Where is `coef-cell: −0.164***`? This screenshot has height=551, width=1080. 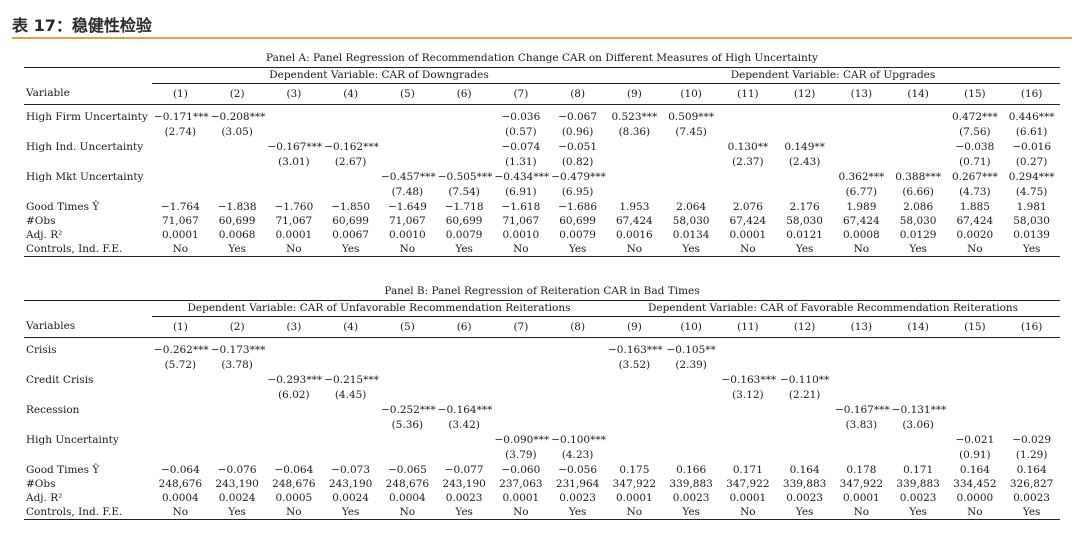
coef-cell: −0.164*** is located at coordinates (465, 410).